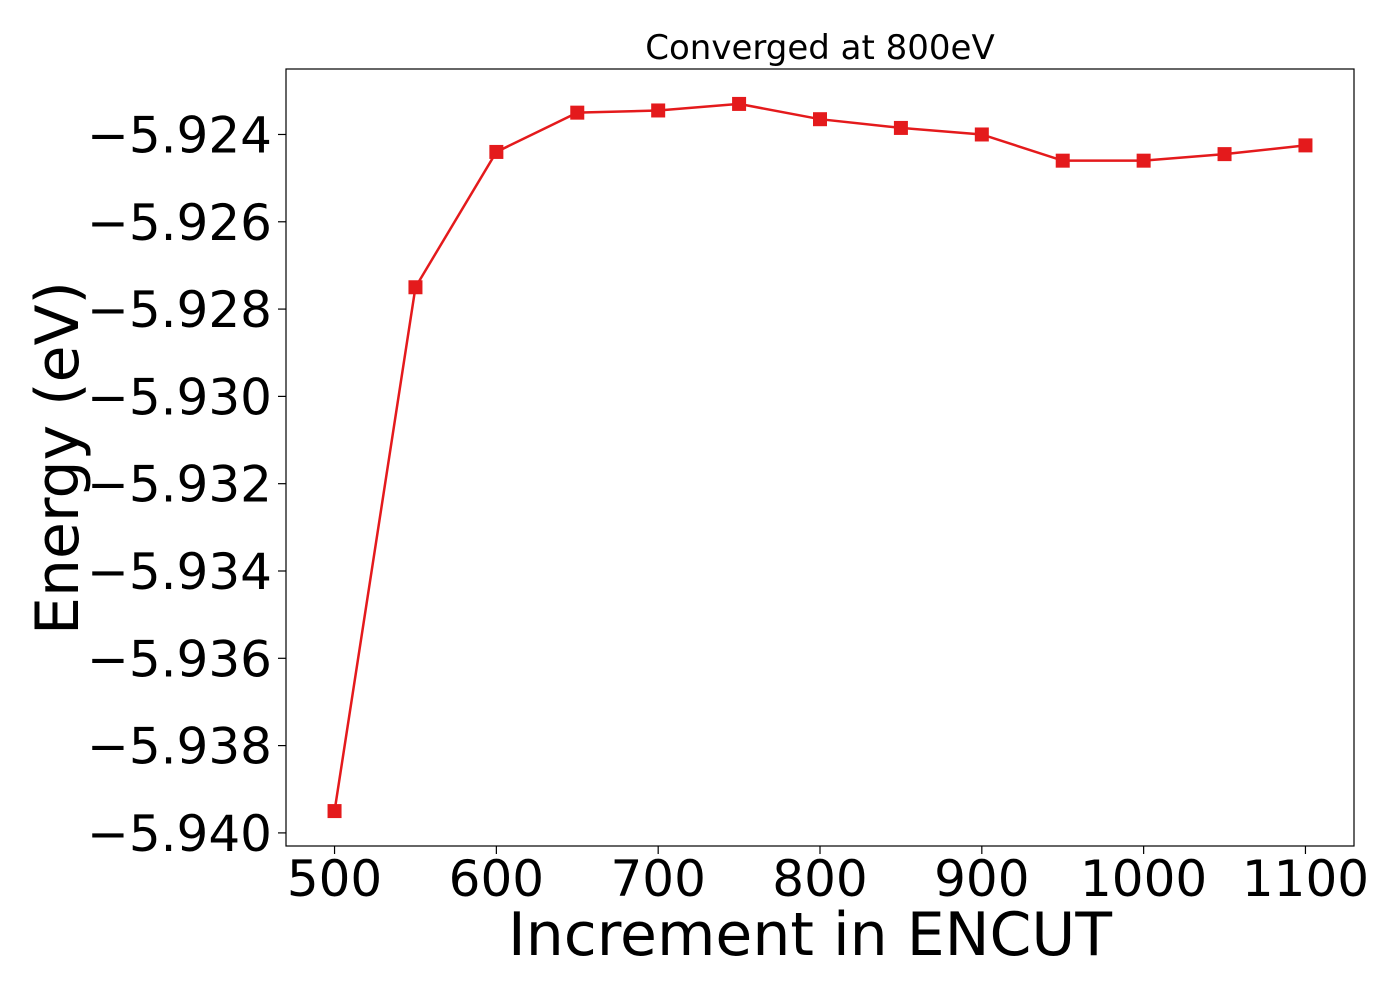  I want to click on y-tick-label: −5.936, so click(179, 659).